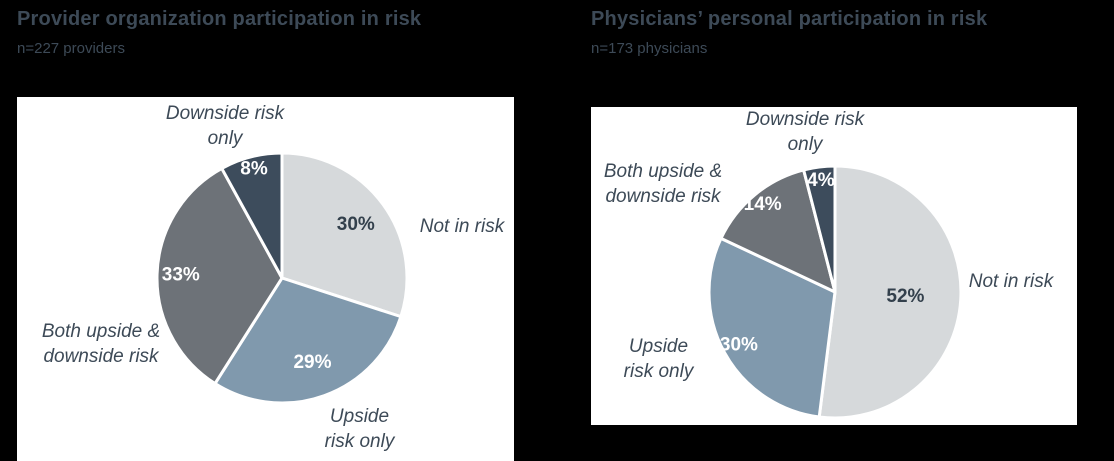 The width and height of the screenshot is (1114, 461). I want to click on chart-subtitle-physicians: n=173 physicians, so click(649, 48).